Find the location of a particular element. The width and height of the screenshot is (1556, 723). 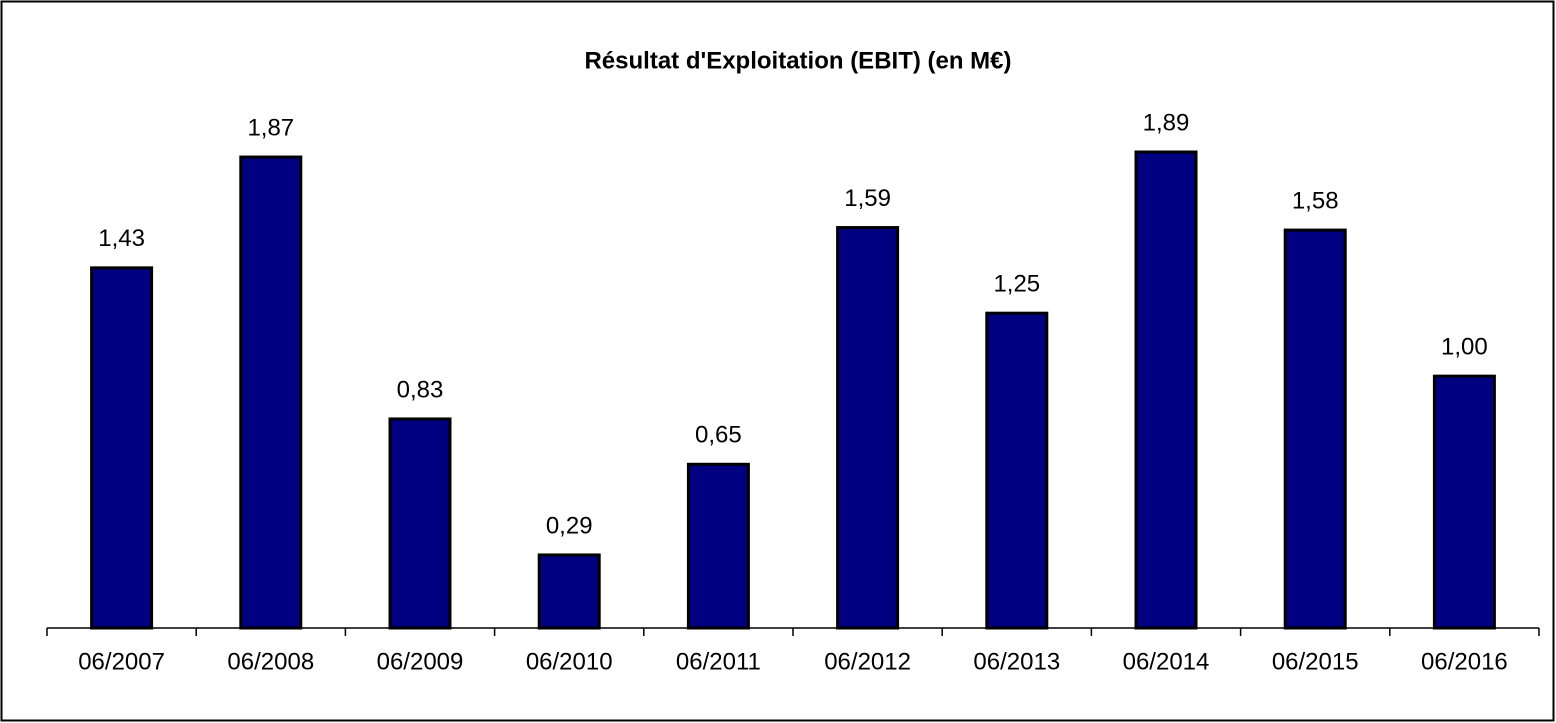

value-label: 0,83 is located at coordinates (420, 389).